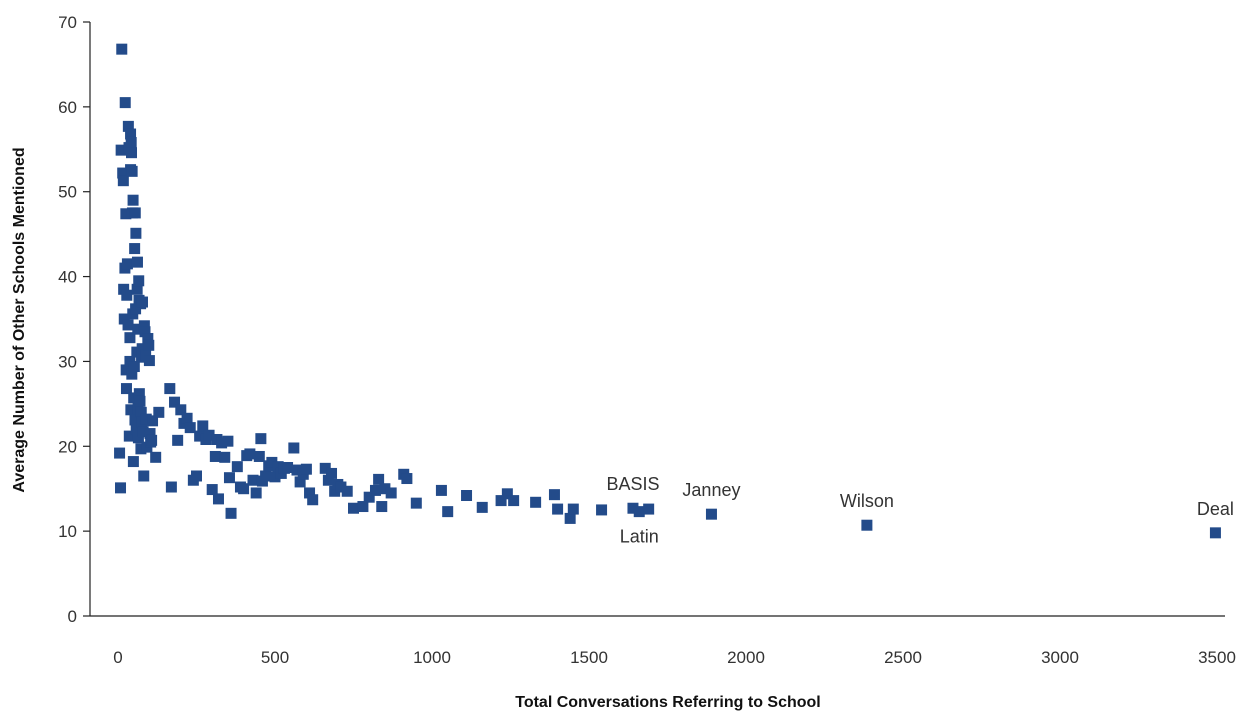 This screenshot has height=713, width=1246. Describe the element at coordinates (746, 657) in the screenshot. I see `x-tick-label: 2000` at that location.